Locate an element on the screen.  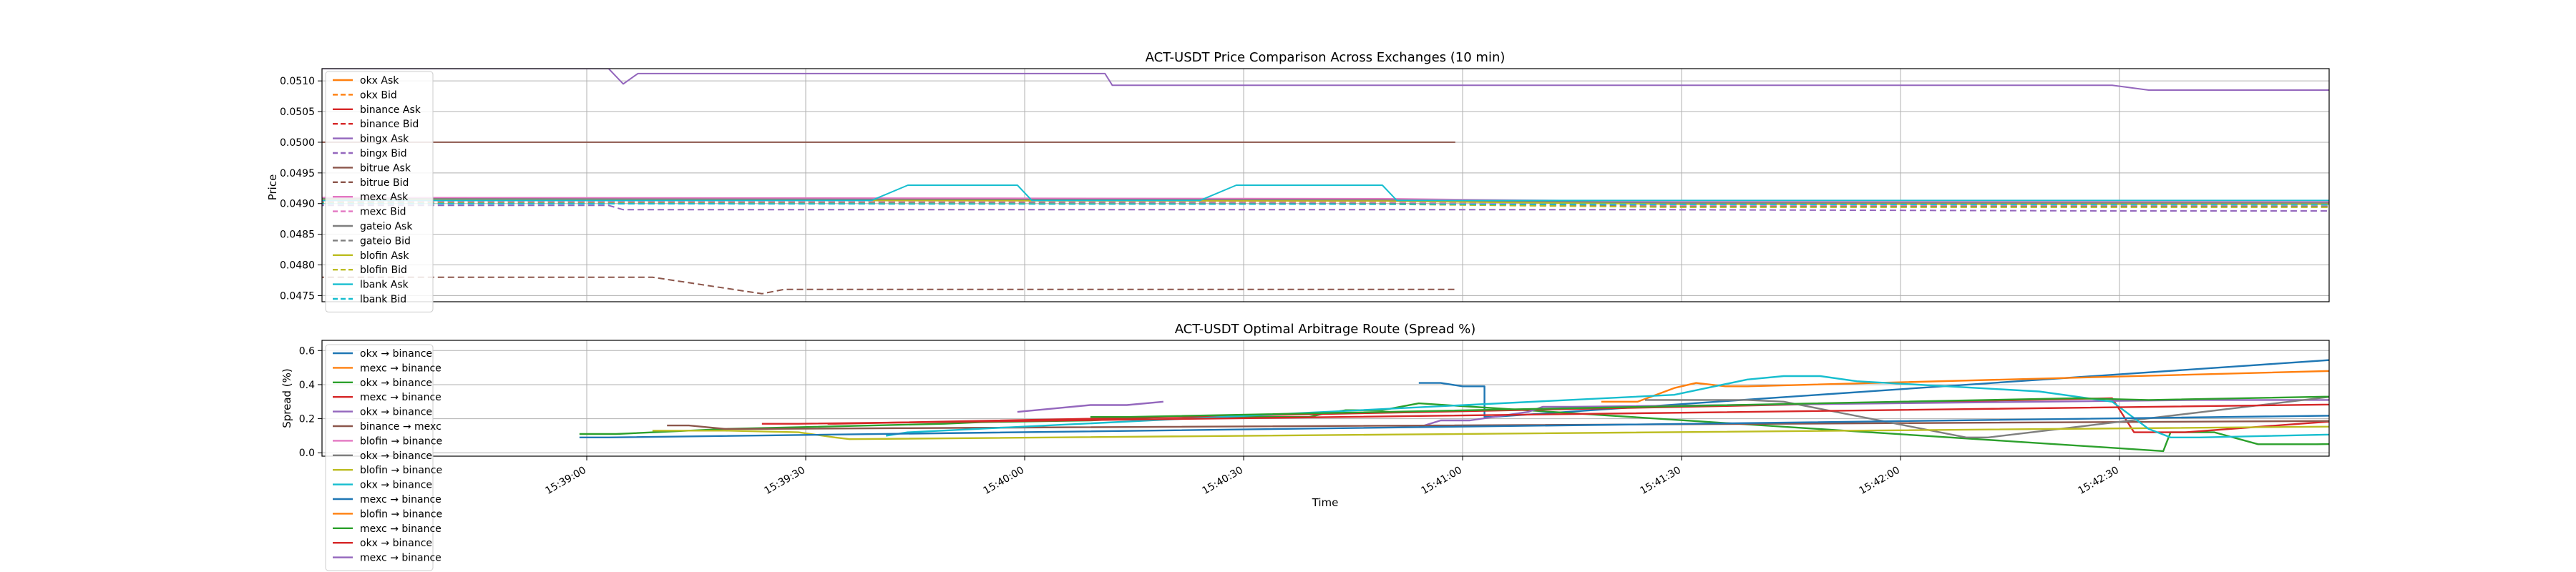
spread-legend-label-1: okx → binance is located at coordinates (396, 354).